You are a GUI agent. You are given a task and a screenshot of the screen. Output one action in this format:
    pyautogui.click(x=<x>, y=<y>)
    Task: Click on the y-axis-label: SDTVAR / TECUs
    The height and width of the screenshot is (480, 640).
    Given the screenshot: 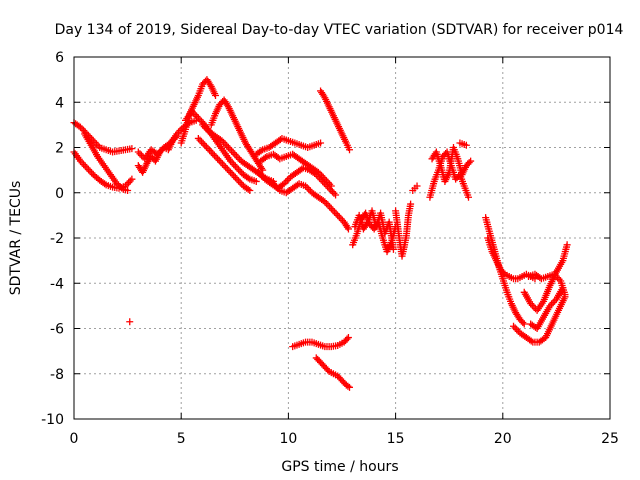 What is the action you would take?
    pyautogui.click(x=16, y=238)
    